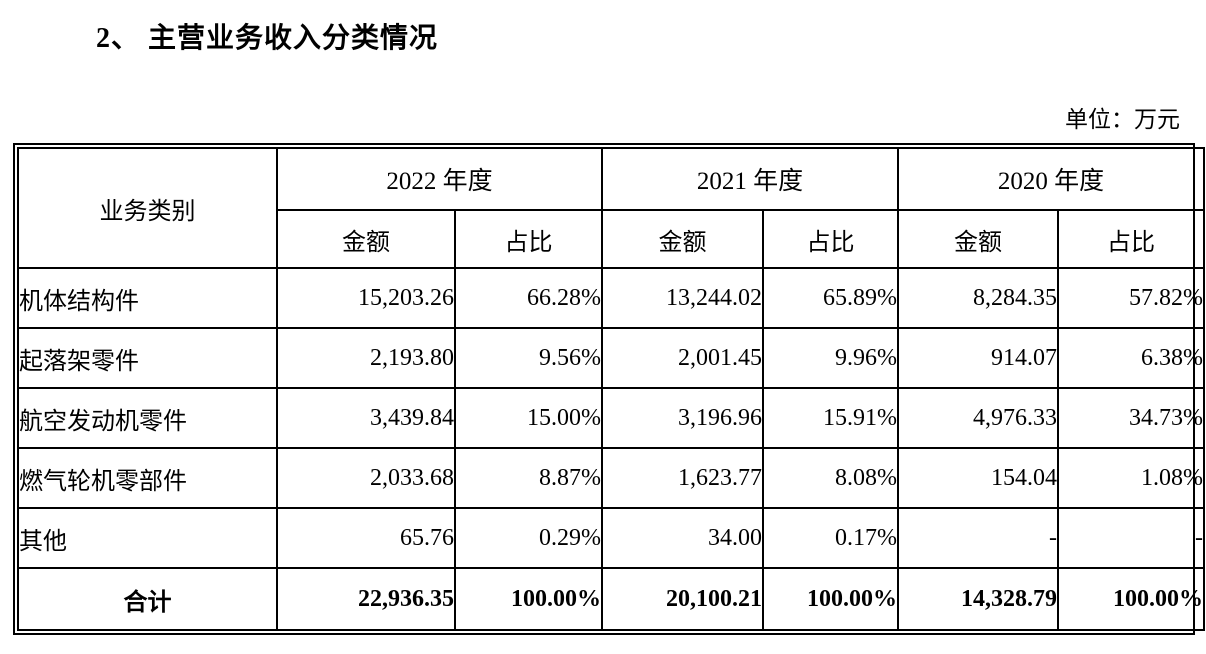 The width and height of the screenshot is (1206, 654). Describe the element at coordinates (267, 38) in the screenshot. I see `section-title: 2、 主营业务收入分类情况` at that location.